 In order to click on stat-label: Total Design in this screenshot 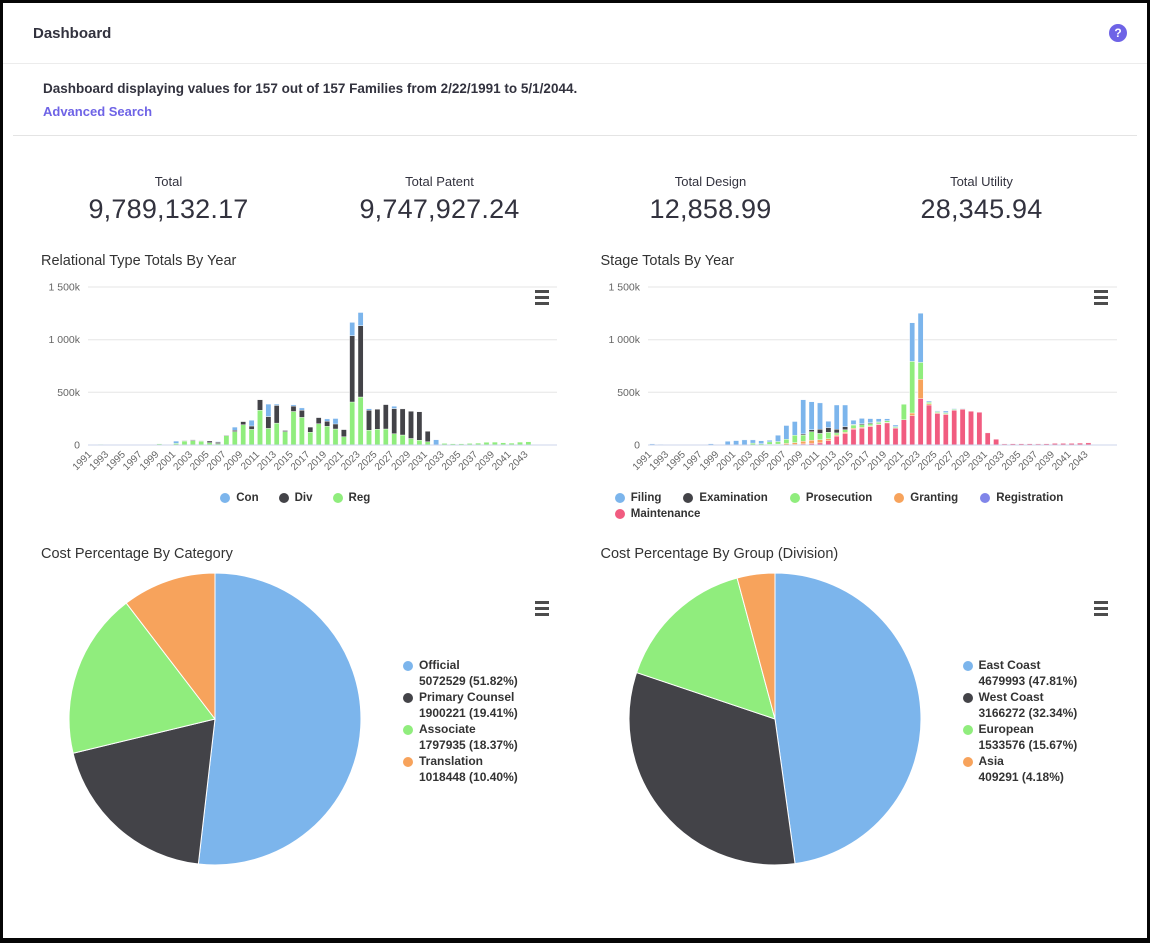, I will do `click(710, 181)`.